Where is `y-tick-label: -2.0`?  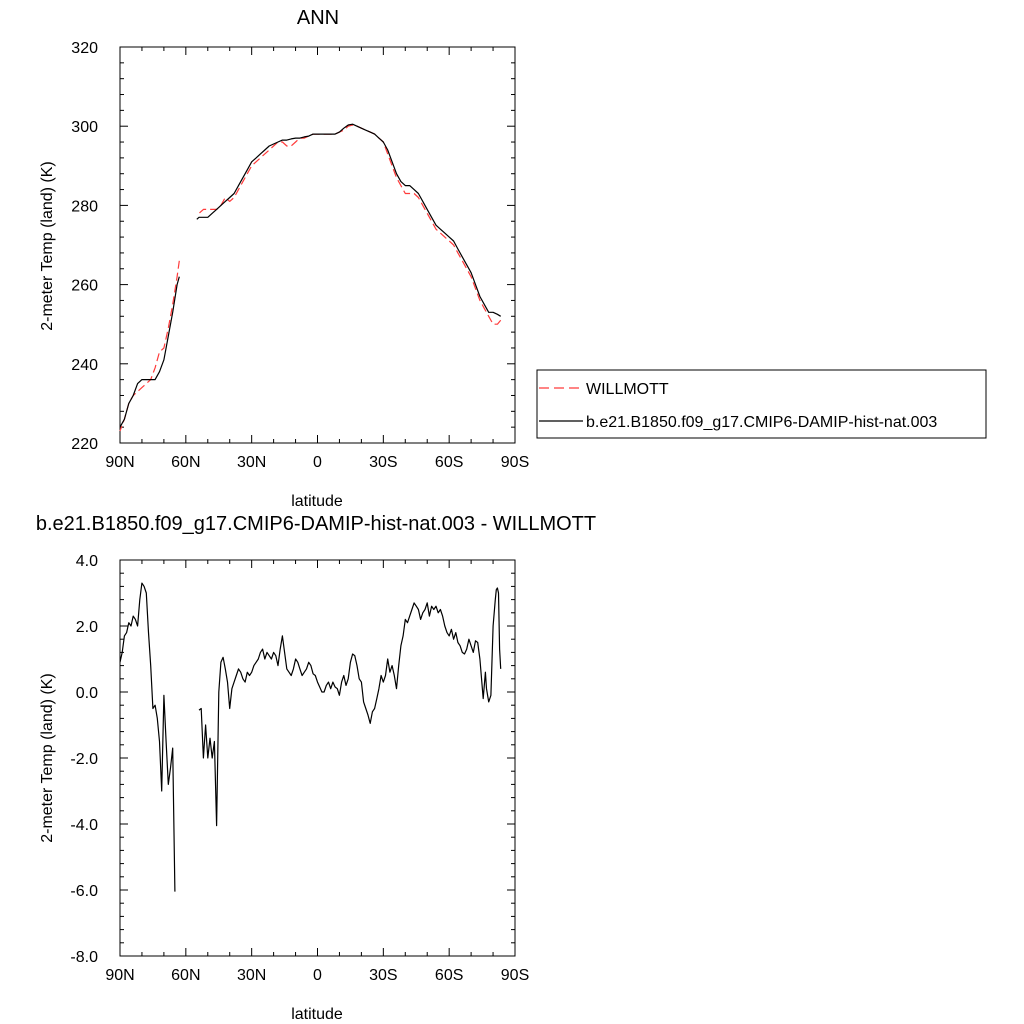 y-tick-label: -2.0 is located at coordinates (84, 759).